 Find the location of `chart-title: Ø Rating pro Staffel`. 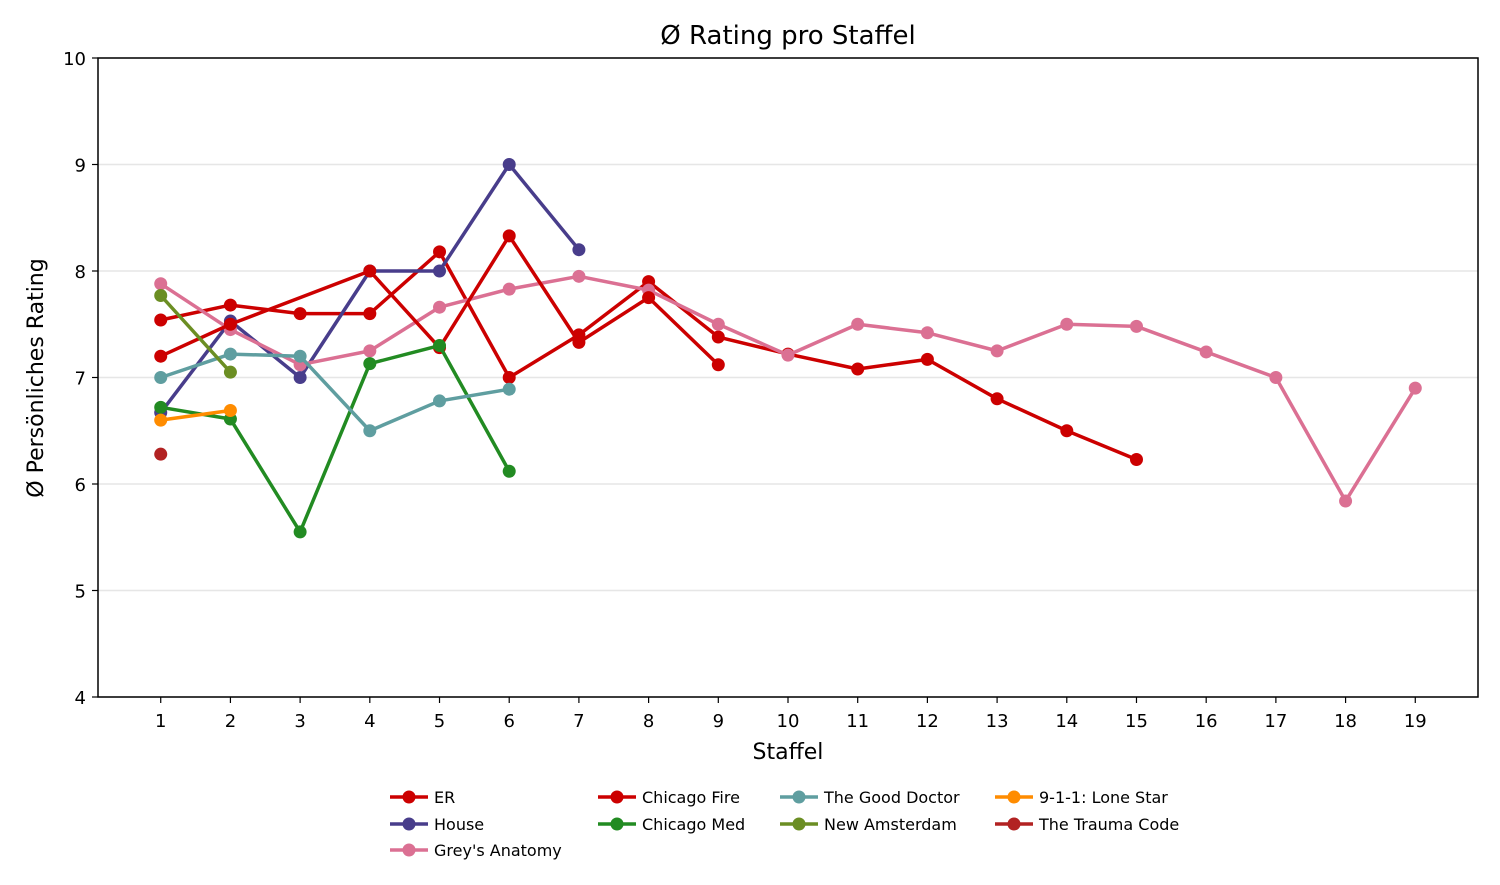

chart-title: Ø Rating pro Staffel is located at coordinates (787, 36).